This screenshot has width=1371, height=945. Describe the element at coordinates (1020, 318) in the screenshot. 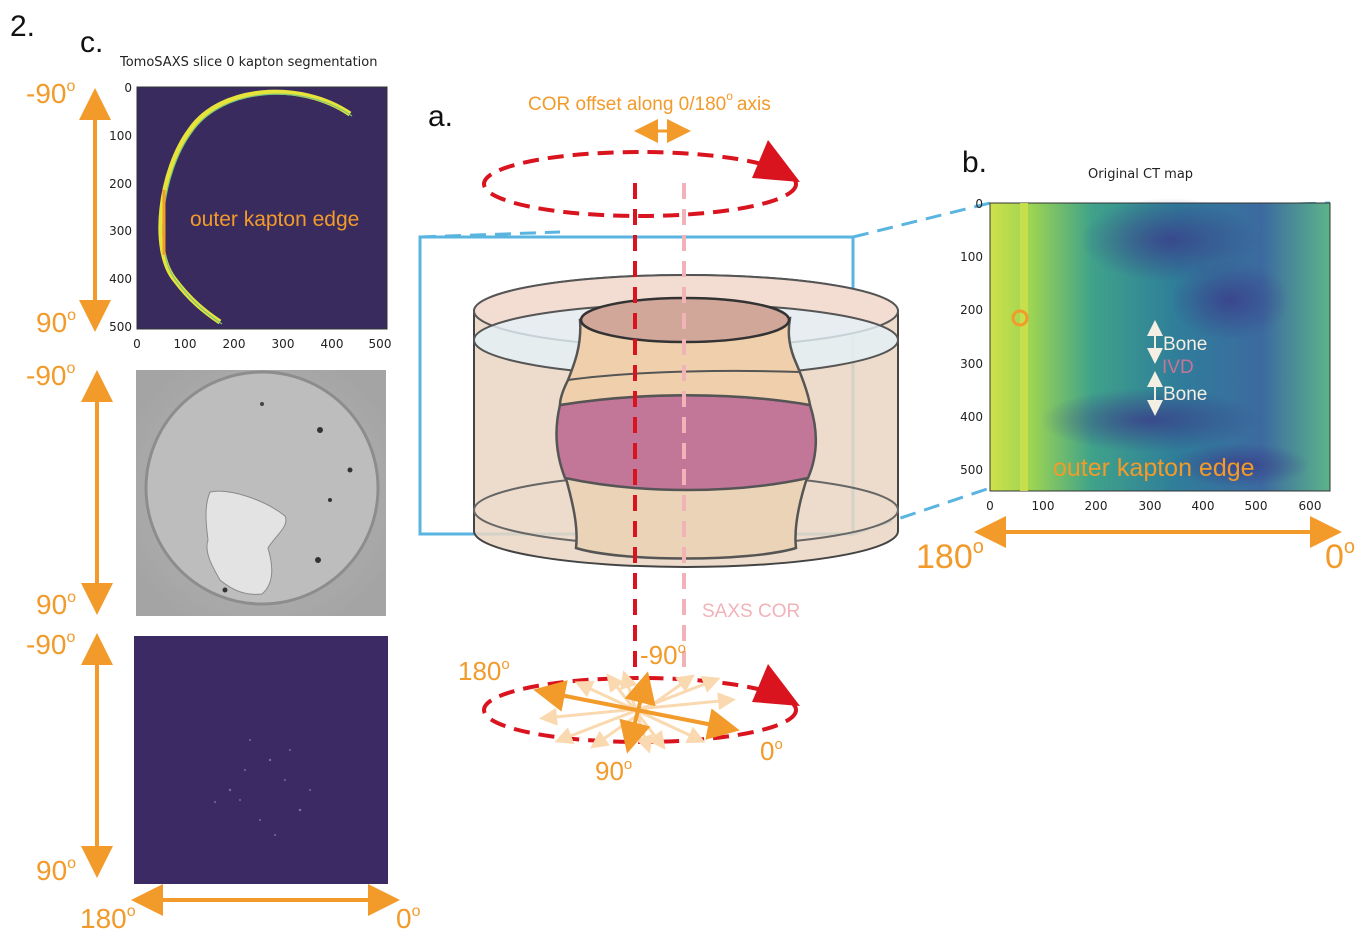

I see `kapton-edge-marker` at that location.